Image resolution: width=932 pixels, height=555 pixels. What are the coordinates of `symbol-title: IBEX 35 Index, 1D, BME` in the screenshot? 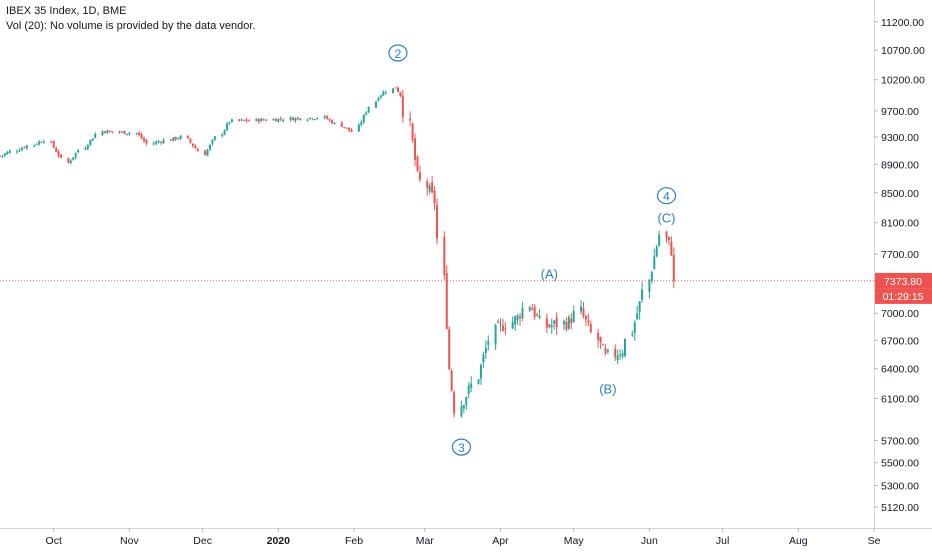 It's located at (66, 11).